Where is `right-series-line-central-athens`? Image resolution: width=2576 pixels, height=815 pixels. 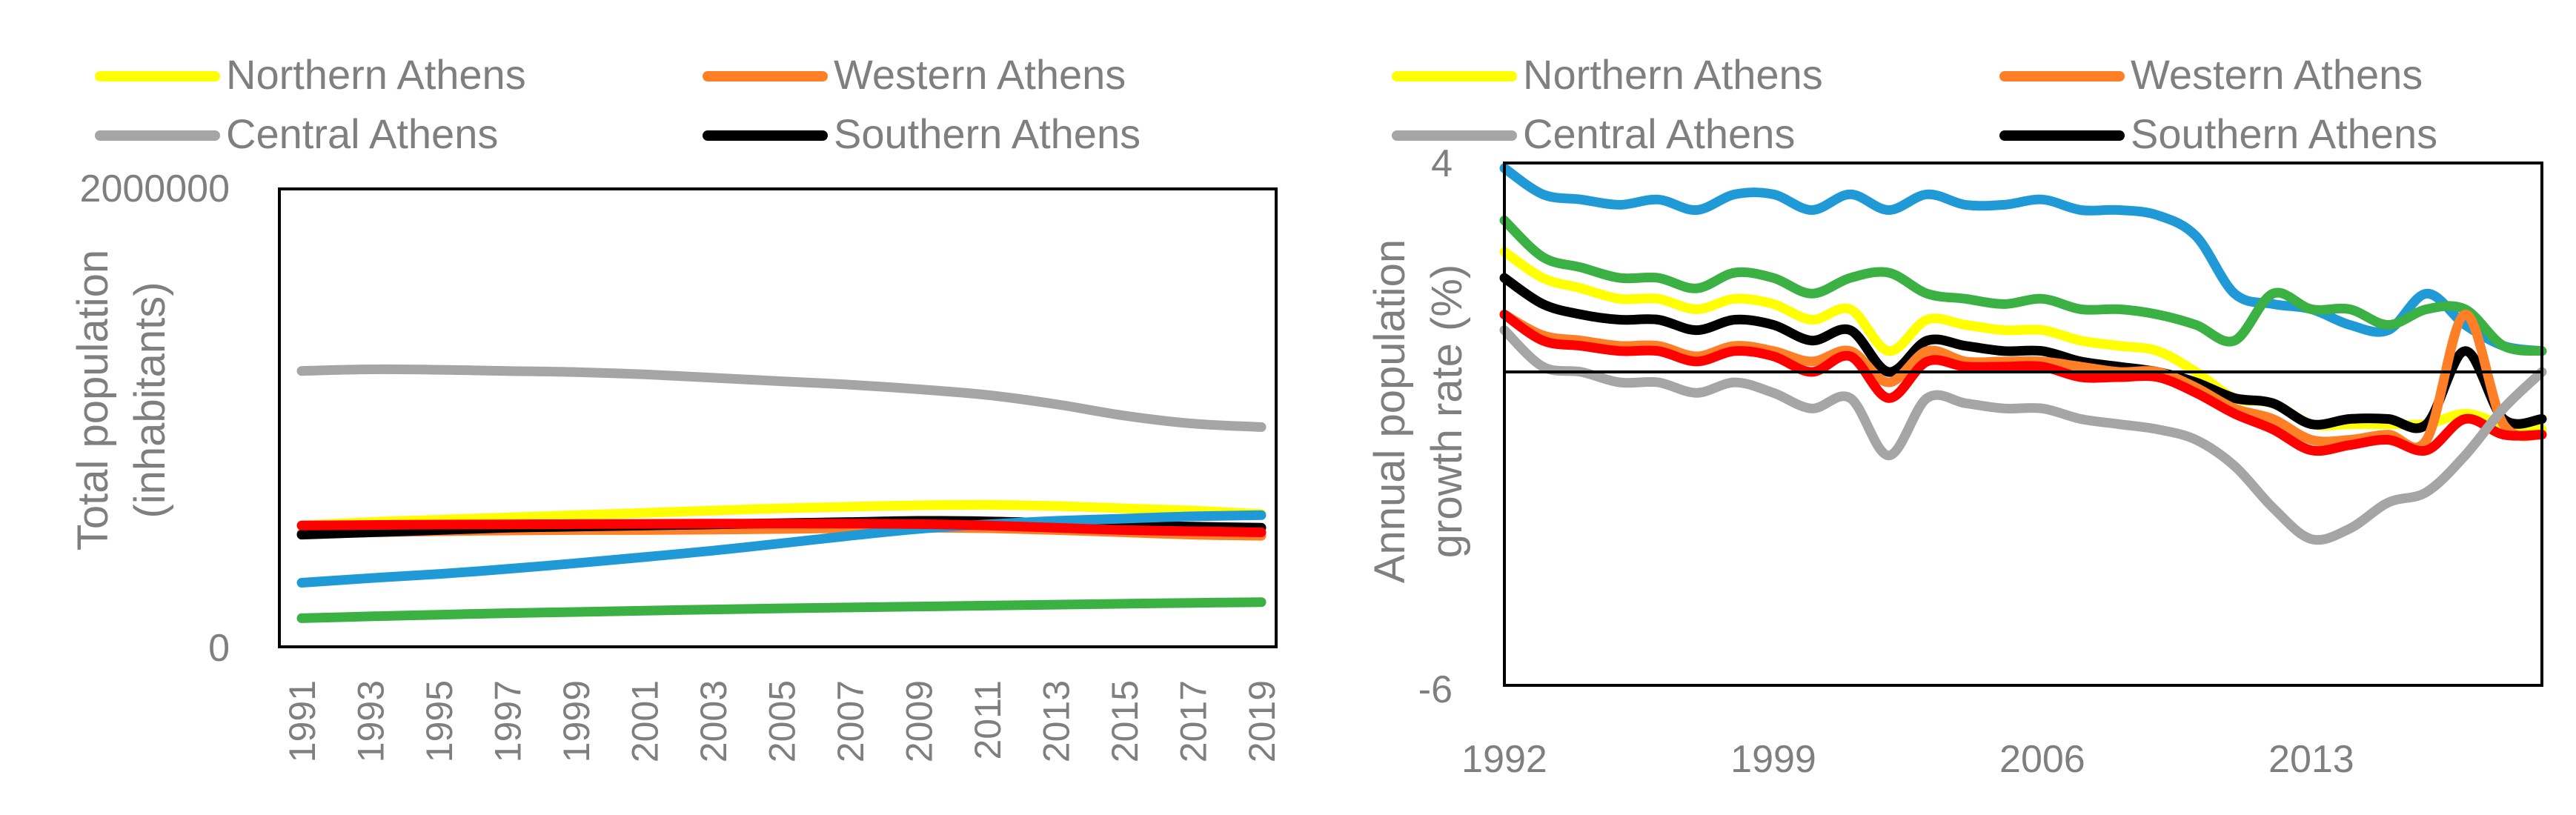 right-series-line-central-athens is located at coordinates (2023, 435).